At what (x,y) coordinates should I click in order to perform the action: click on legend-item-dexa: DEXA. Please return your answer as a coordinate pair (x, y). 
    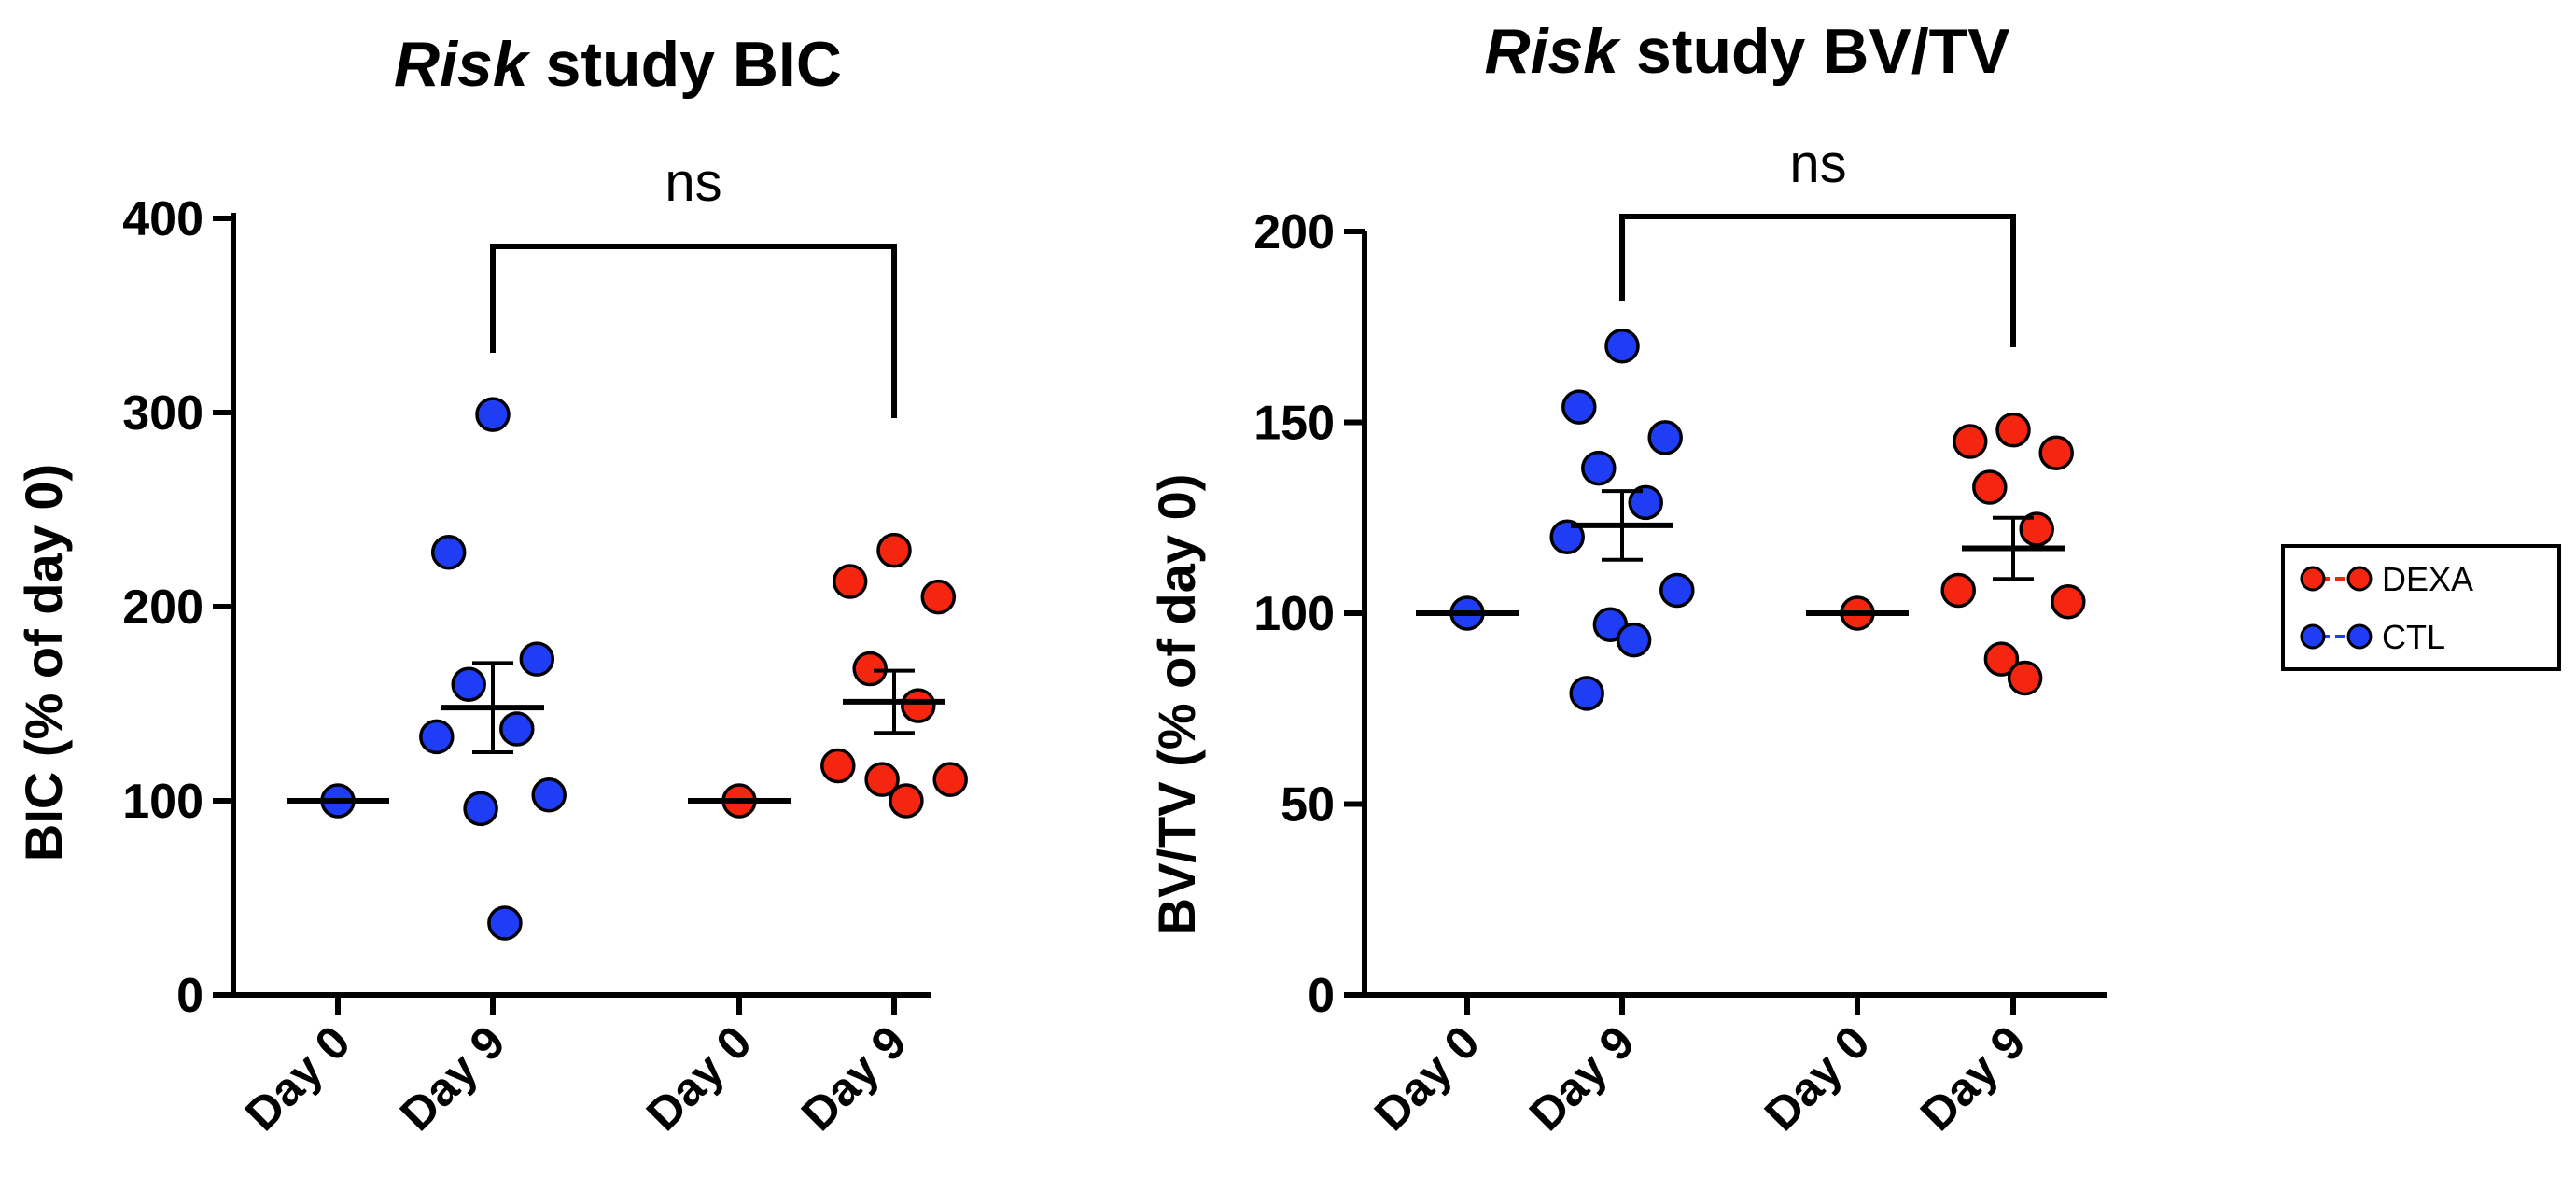
    Looking at the image, I should click on (2386, 579).